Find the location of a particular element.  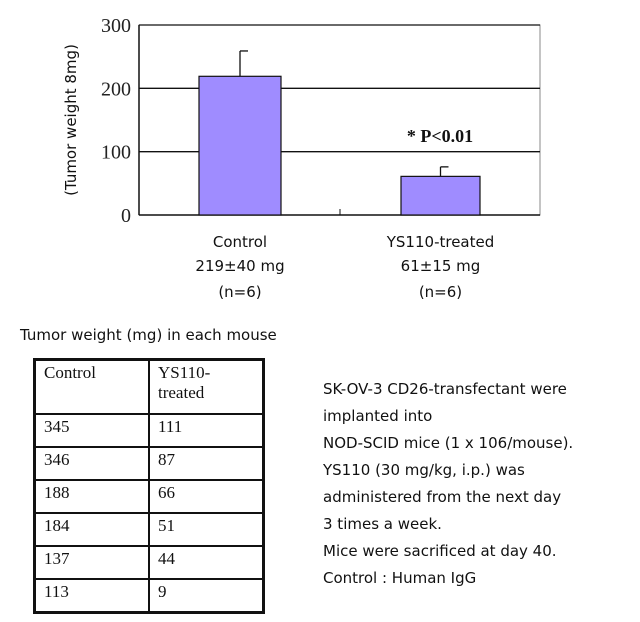

table-row: 184 51 is located at coordinates (149, 529).